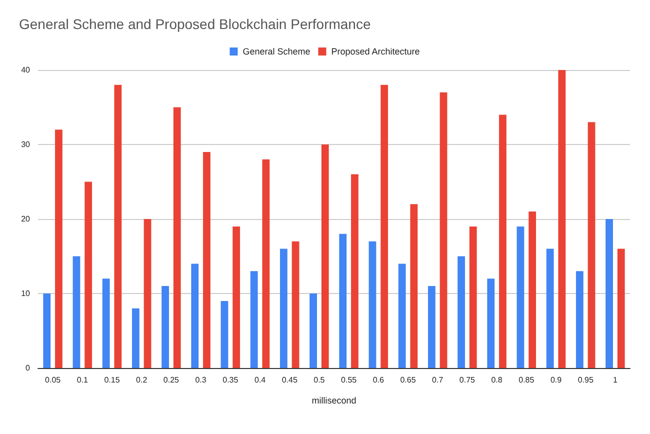 The image size is (650, 434). Describe the element at coordinates (586, 380) in the screenshot. I see `x-tick-label: 0.95` at that location.